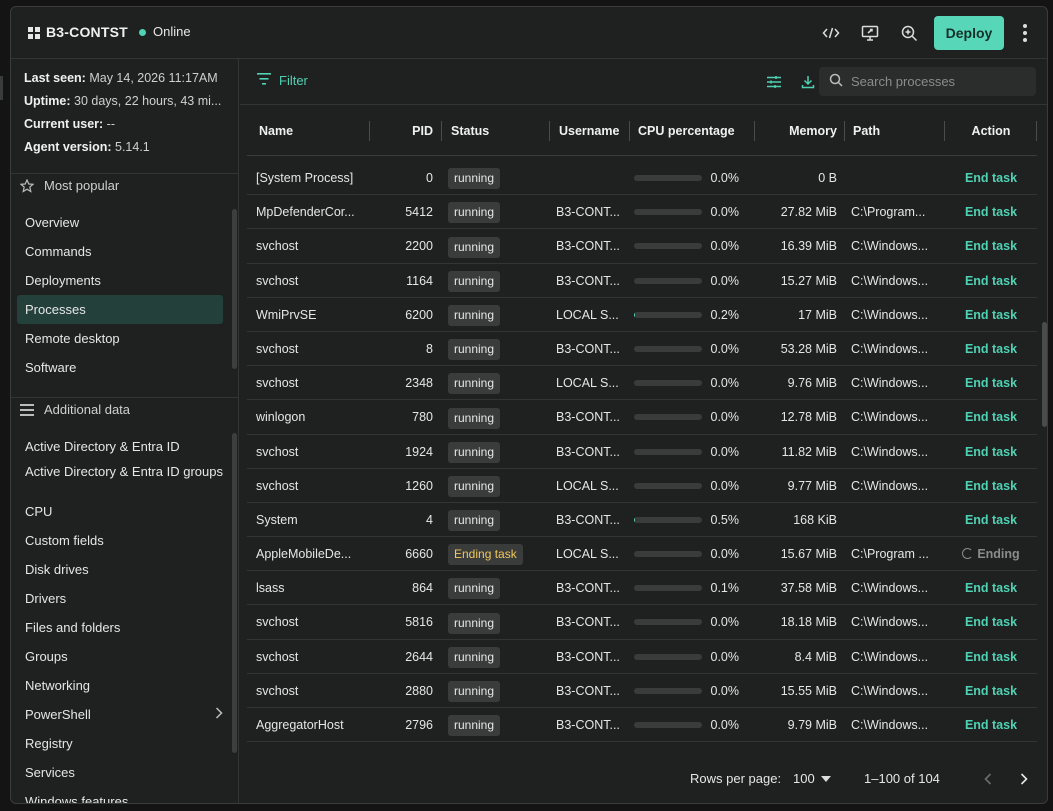 The width and height of the screenshot is (1053, 811). Describe the element at coordinates (125, 185) in the screenshot. I see `most-popular-header: Most popular` at that location.